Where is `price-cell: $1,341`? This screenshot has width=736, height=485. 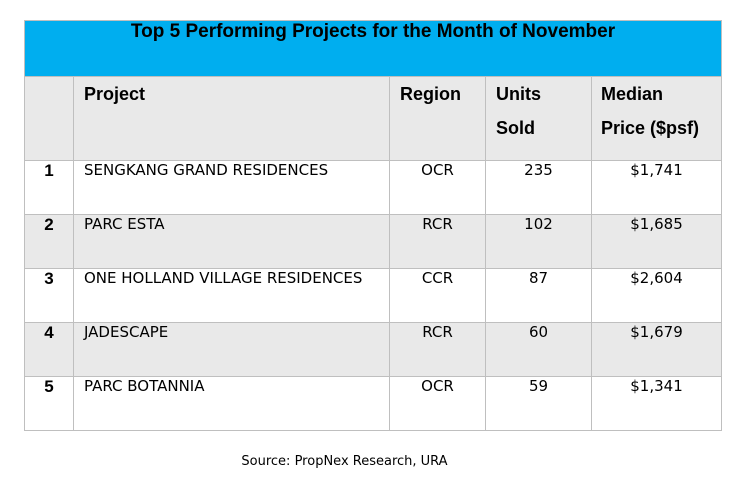
price-cell: $1,341 is located at coordinates (656, 403).